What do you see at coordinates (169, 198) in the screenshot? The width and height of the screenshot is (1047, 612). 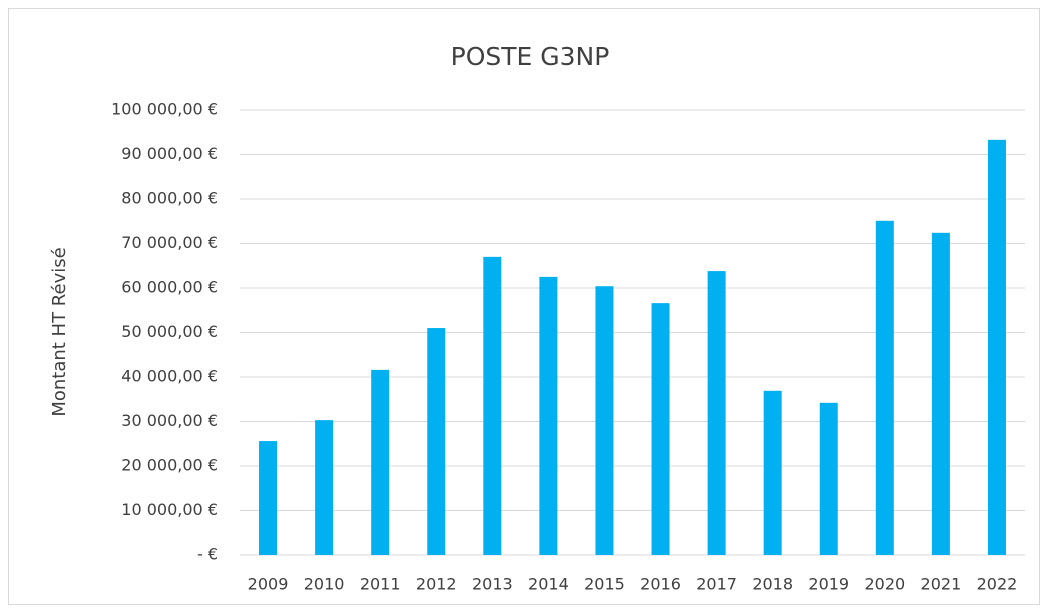 I see `y-tick-label: 80 000,00 €` at bounding box center [169, 198].